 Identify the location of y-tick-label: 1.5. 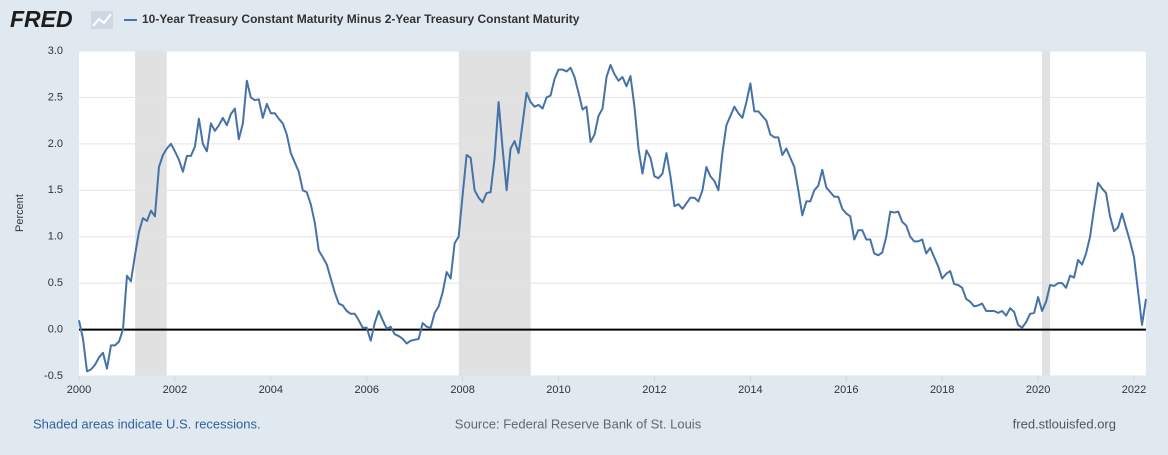
(55, 190).